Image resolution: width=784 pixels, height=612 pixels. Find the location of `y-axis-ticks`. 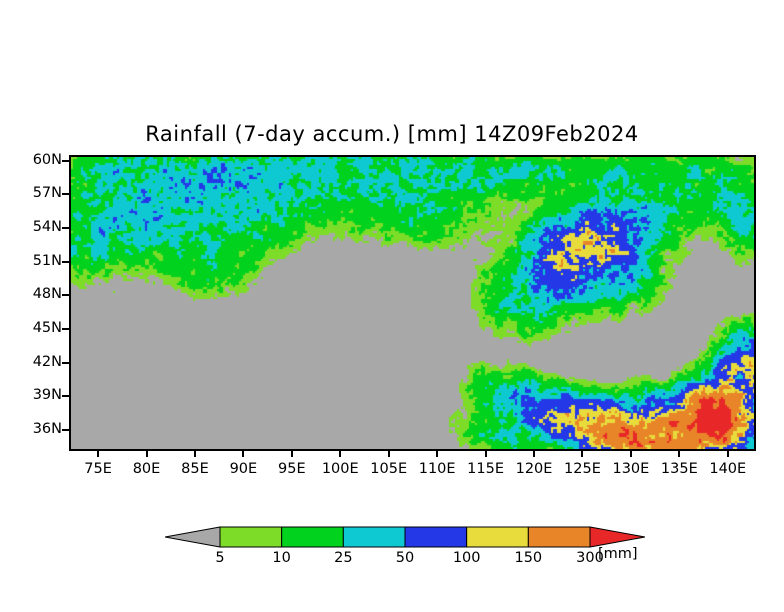

y-axis-ticks is located at coordinates (34, 301).